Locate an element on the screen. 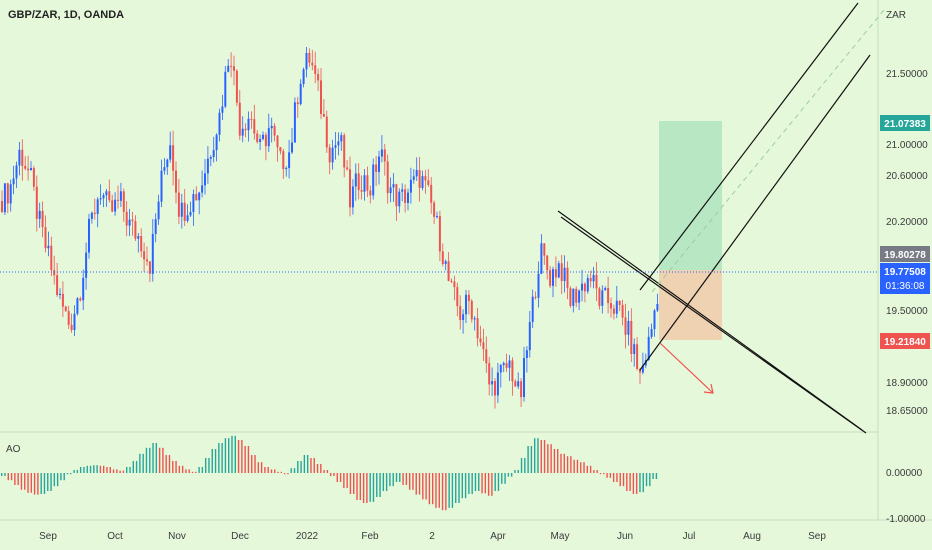  projection-arrow-head is located at coordinates (708, 388).